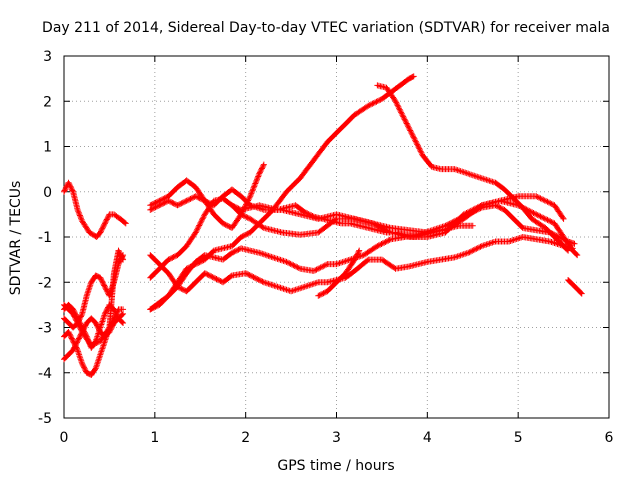 Image resolution: width=640 pixels, height=480 pixels. What do you see at coordinates (16, 238) in the screenshot?
I see `y-axis-label: SDTVAR / TECUs` at bounding box center [16, 238].